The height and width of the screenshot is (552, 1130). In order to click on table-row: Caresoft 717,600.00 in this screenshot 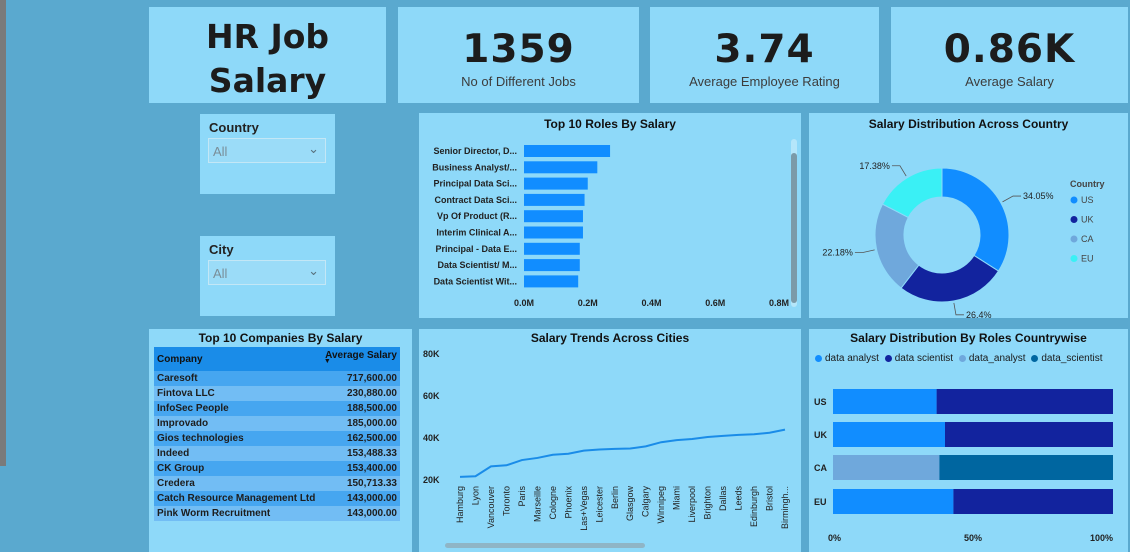, I will do `click(277, 378)`.